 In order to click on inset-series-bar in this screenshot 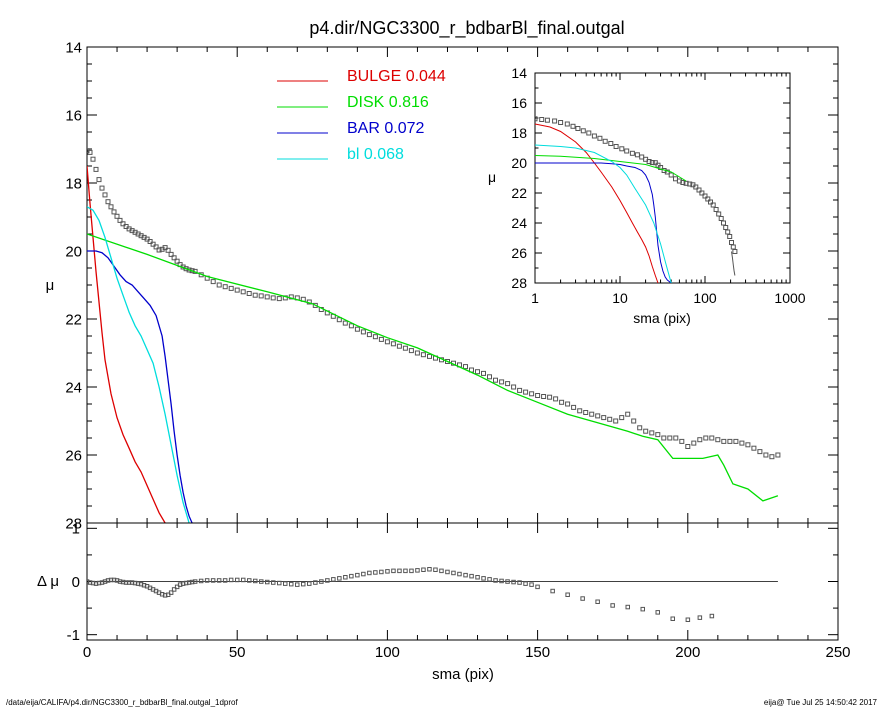, I will do `click(603, 222)`.